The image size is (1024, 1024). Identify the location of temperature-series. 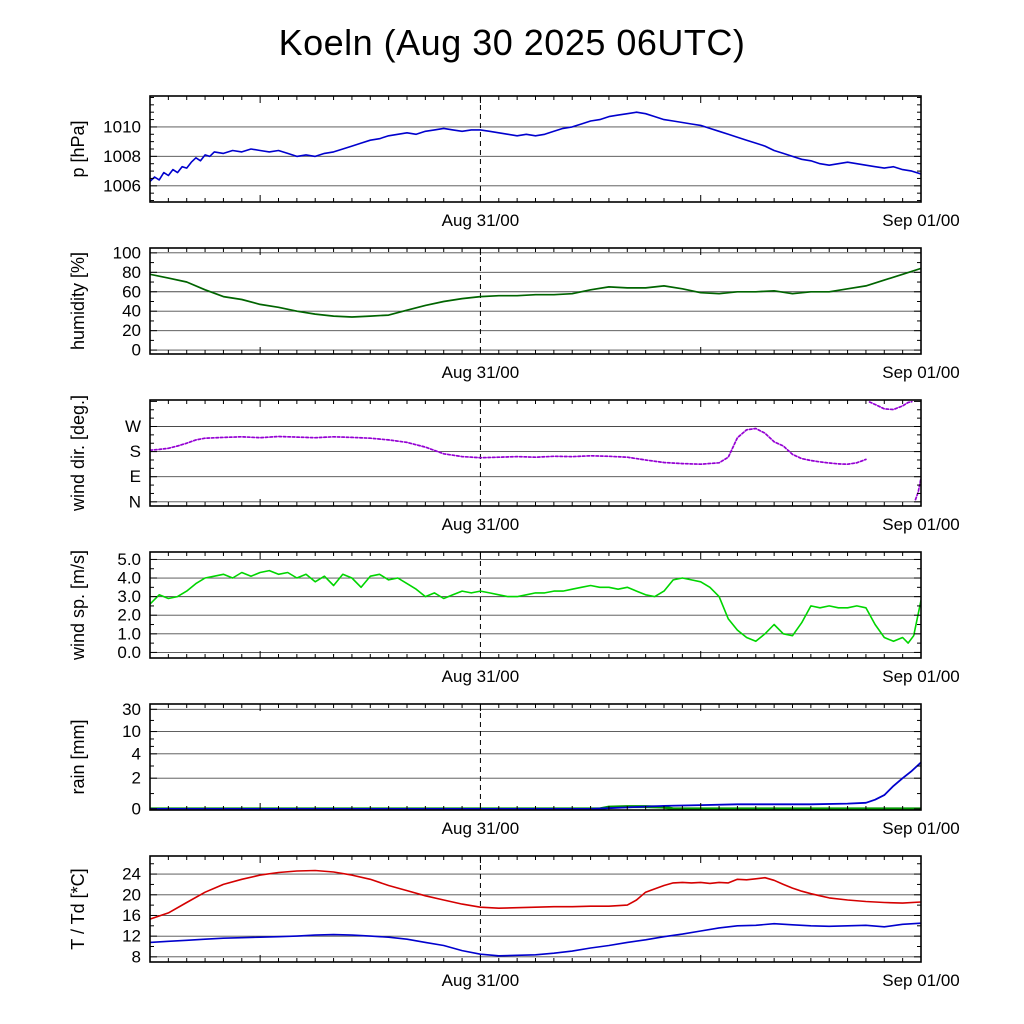
(535, 913).